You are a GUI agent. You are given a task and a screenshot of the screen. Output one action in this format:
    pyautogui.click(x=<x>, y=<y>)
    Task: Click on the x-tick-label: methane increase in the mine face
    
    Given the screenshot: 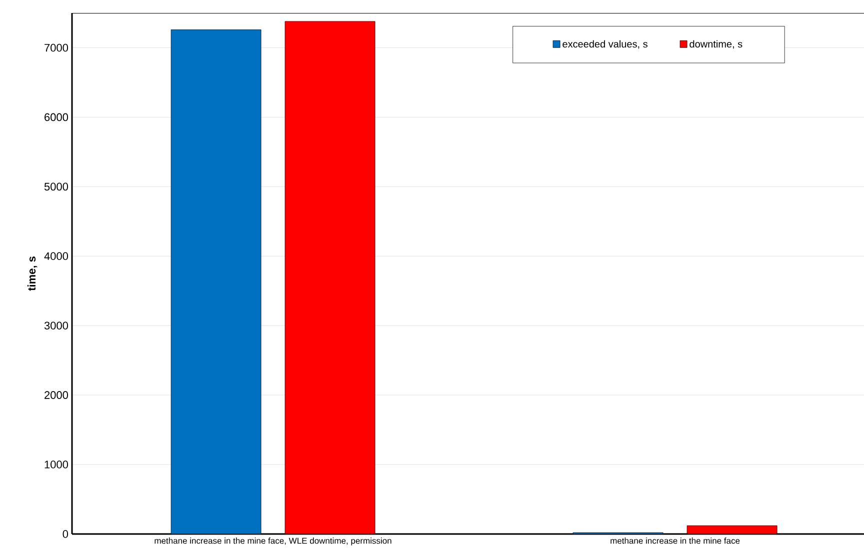 What is the action you would take?
    pyautogui.click(x=675, y=541)
    